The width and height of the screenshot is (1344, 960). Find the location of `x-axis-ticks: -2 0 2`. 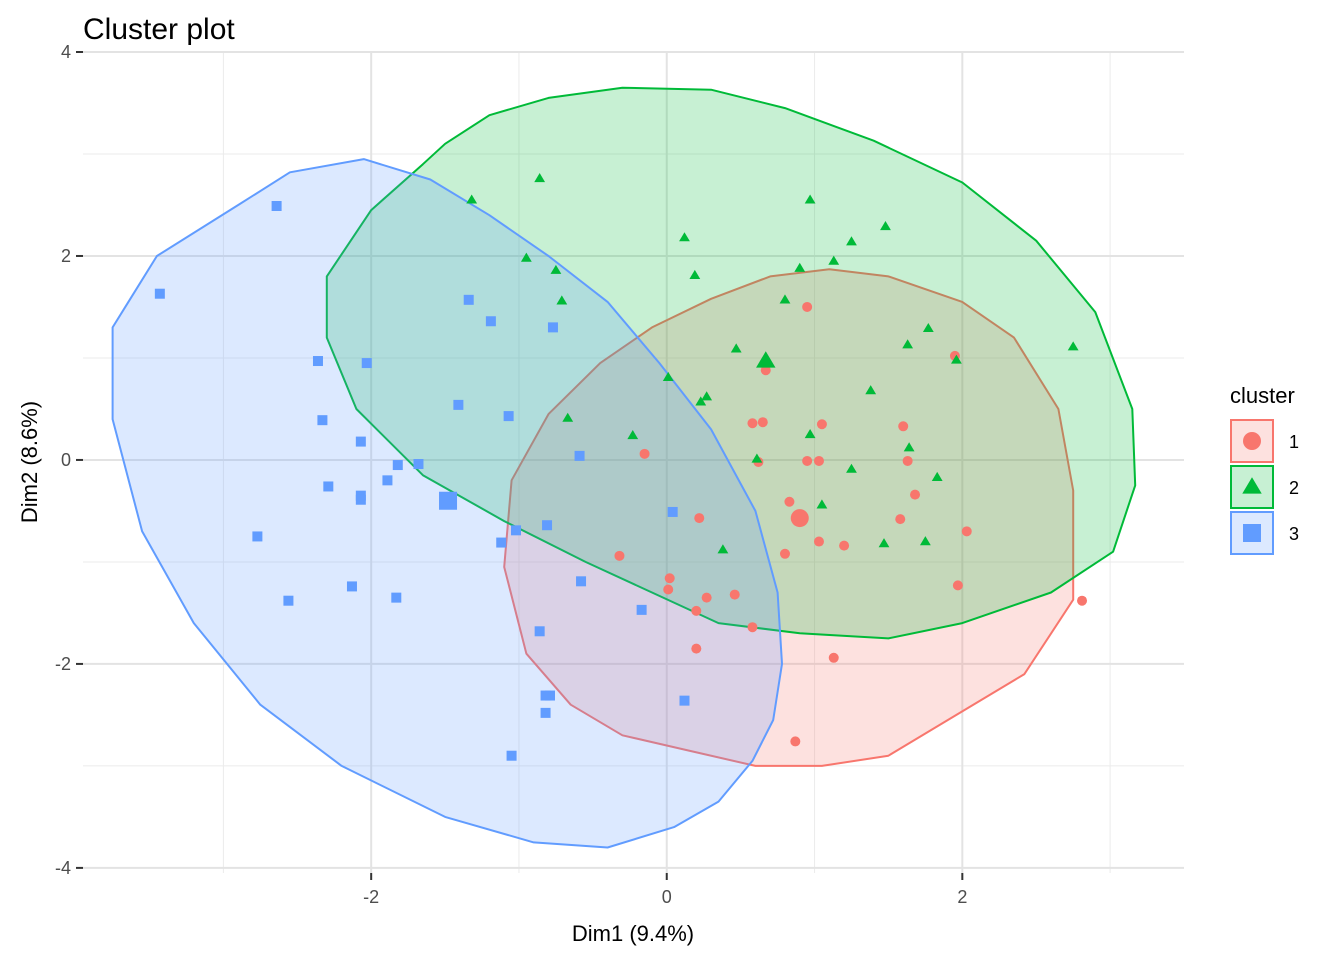

x-axis-ticks: -2 0 2 is located at coordinates (665, 890).